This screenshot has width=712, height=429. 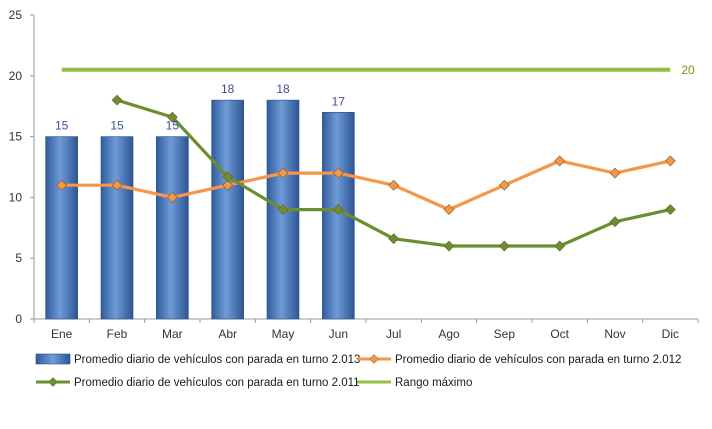 I want to click on x-tick-label: Mar, so click(x=172, y=334).